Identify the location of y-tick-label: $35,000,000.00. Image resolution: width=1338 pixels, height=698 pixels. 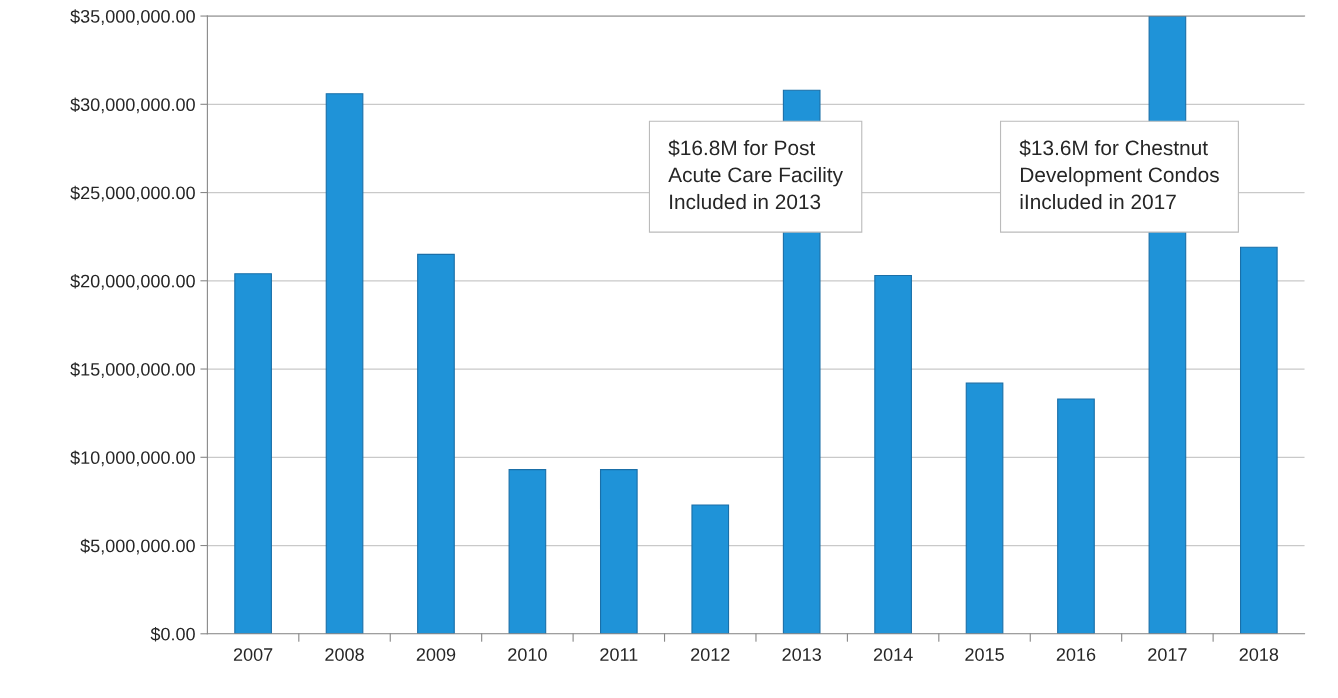
(132, 17).